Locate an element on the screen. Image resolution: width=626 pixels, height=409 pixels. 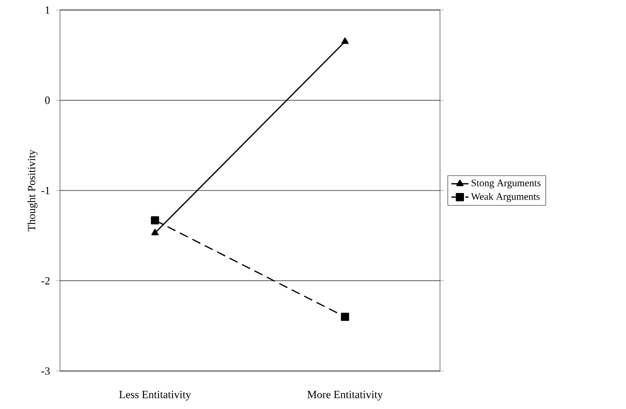
x-tick-label: Less Entitativity is located at coordinates (155, 395).